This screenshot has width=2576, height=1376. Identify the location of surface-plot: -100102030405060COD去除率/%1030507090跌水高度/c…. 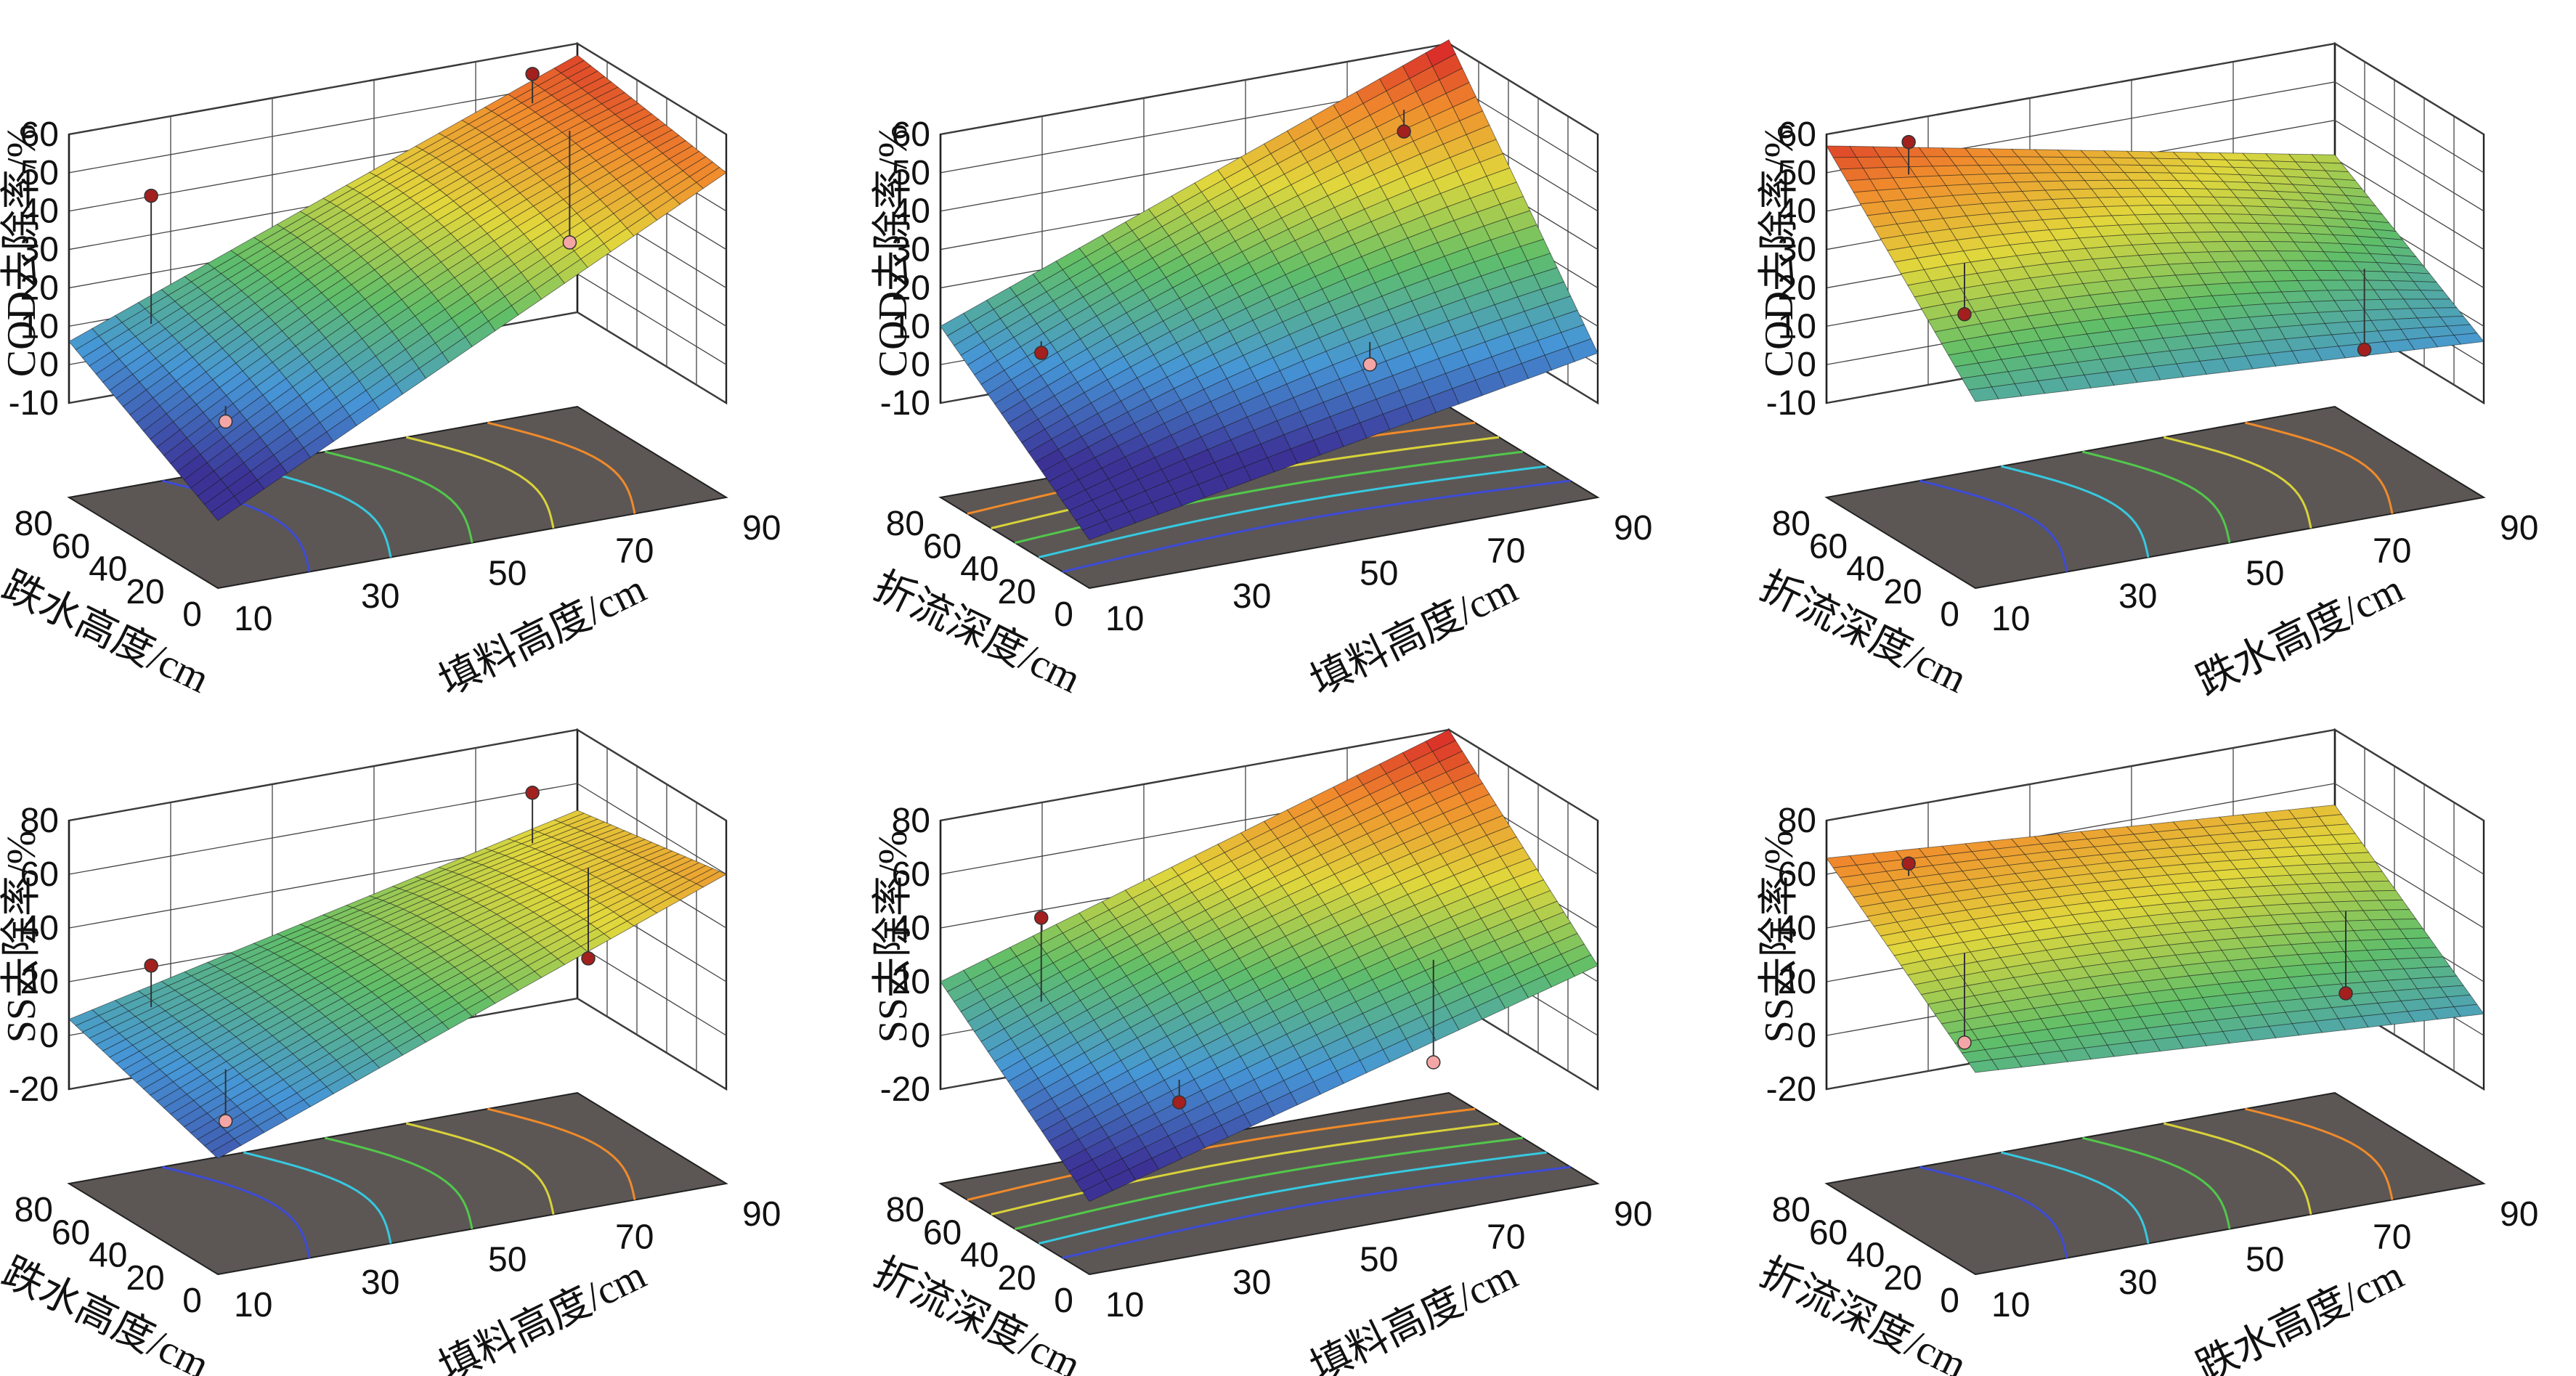
(2145, 372).